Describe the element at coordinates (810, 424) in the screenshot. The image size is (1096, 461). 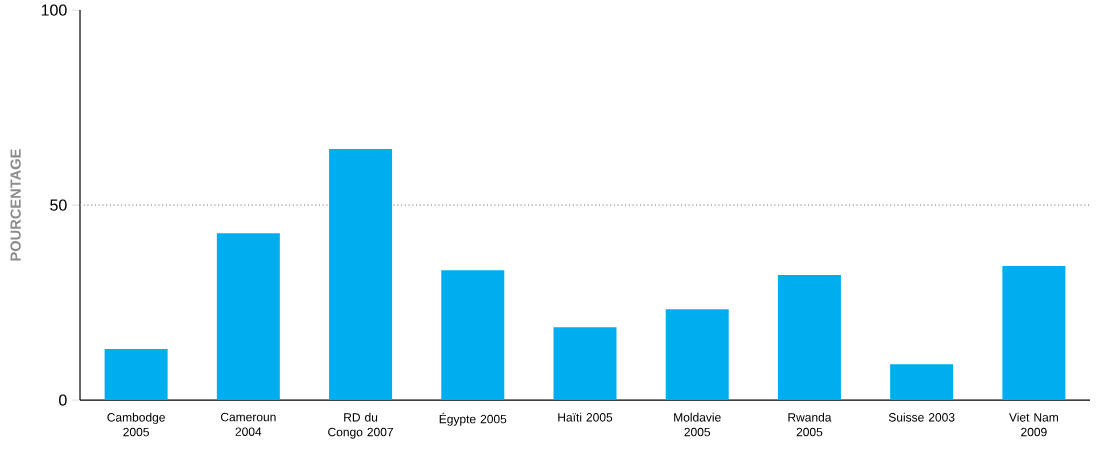
I see `x-tick-label: Rwanda 2005` at that location.